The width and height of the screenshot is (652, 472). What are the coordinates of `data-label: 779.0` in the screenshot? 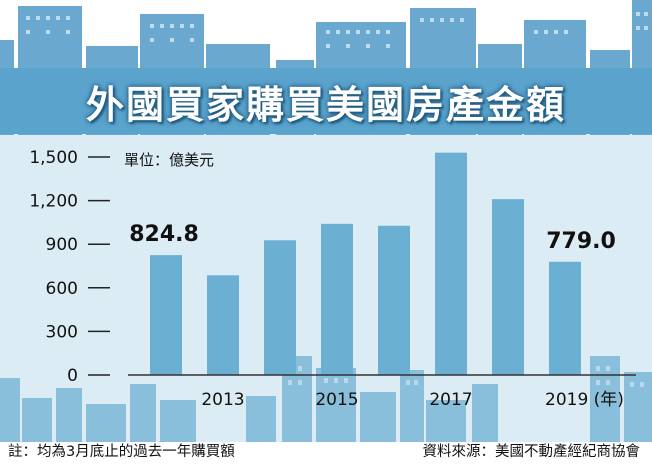 It's located at (581, 241).